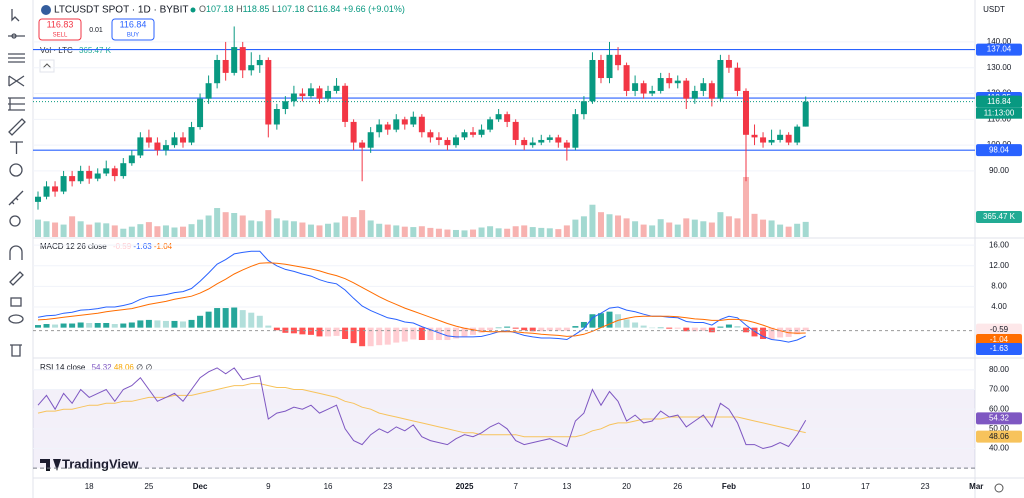  What do you see at coordinates (465, 486) in the screenshot?
I see `x-tick-label: 2025` at bounding box center [465, 486].